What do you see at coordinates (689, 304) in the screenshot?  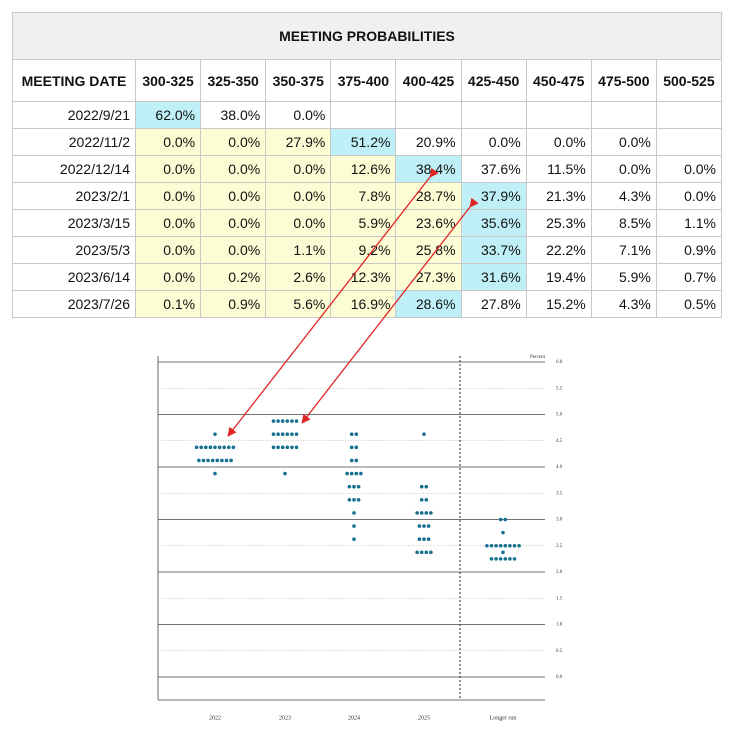 I see `probability-cell: 0.5%` at bounding box center [689, 304].